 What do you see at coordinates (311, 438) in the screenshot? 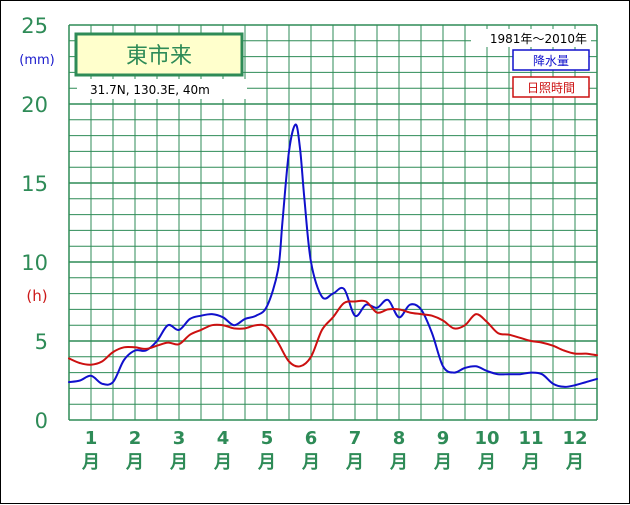
I see `month-number-label: 6` at bounding box center [311, 438].